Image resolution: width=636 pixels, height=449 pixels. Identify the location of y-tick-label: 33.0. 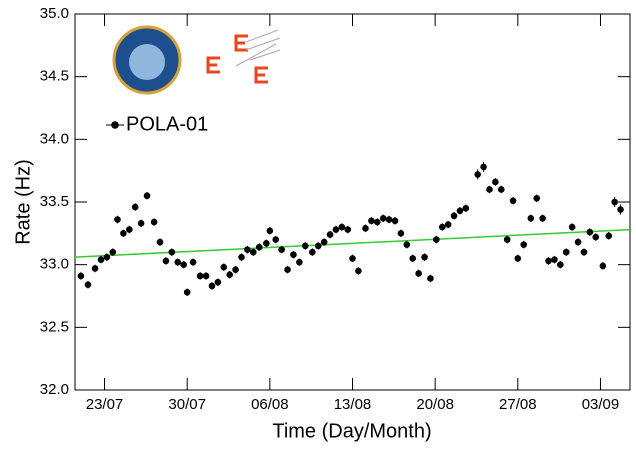
(54, 264).